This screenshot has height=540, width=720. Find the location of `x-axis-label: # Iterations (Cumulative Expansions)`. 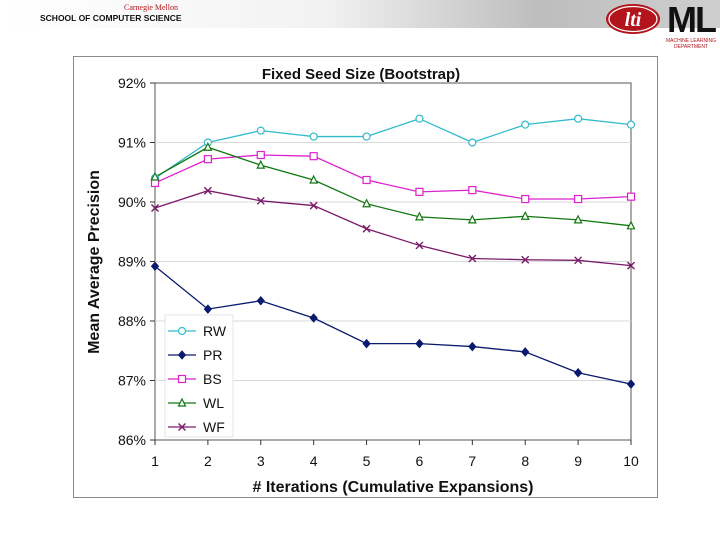

x-axis-label: # Iterations (Cumulative Expansions) is located at coordinates (393, 487).